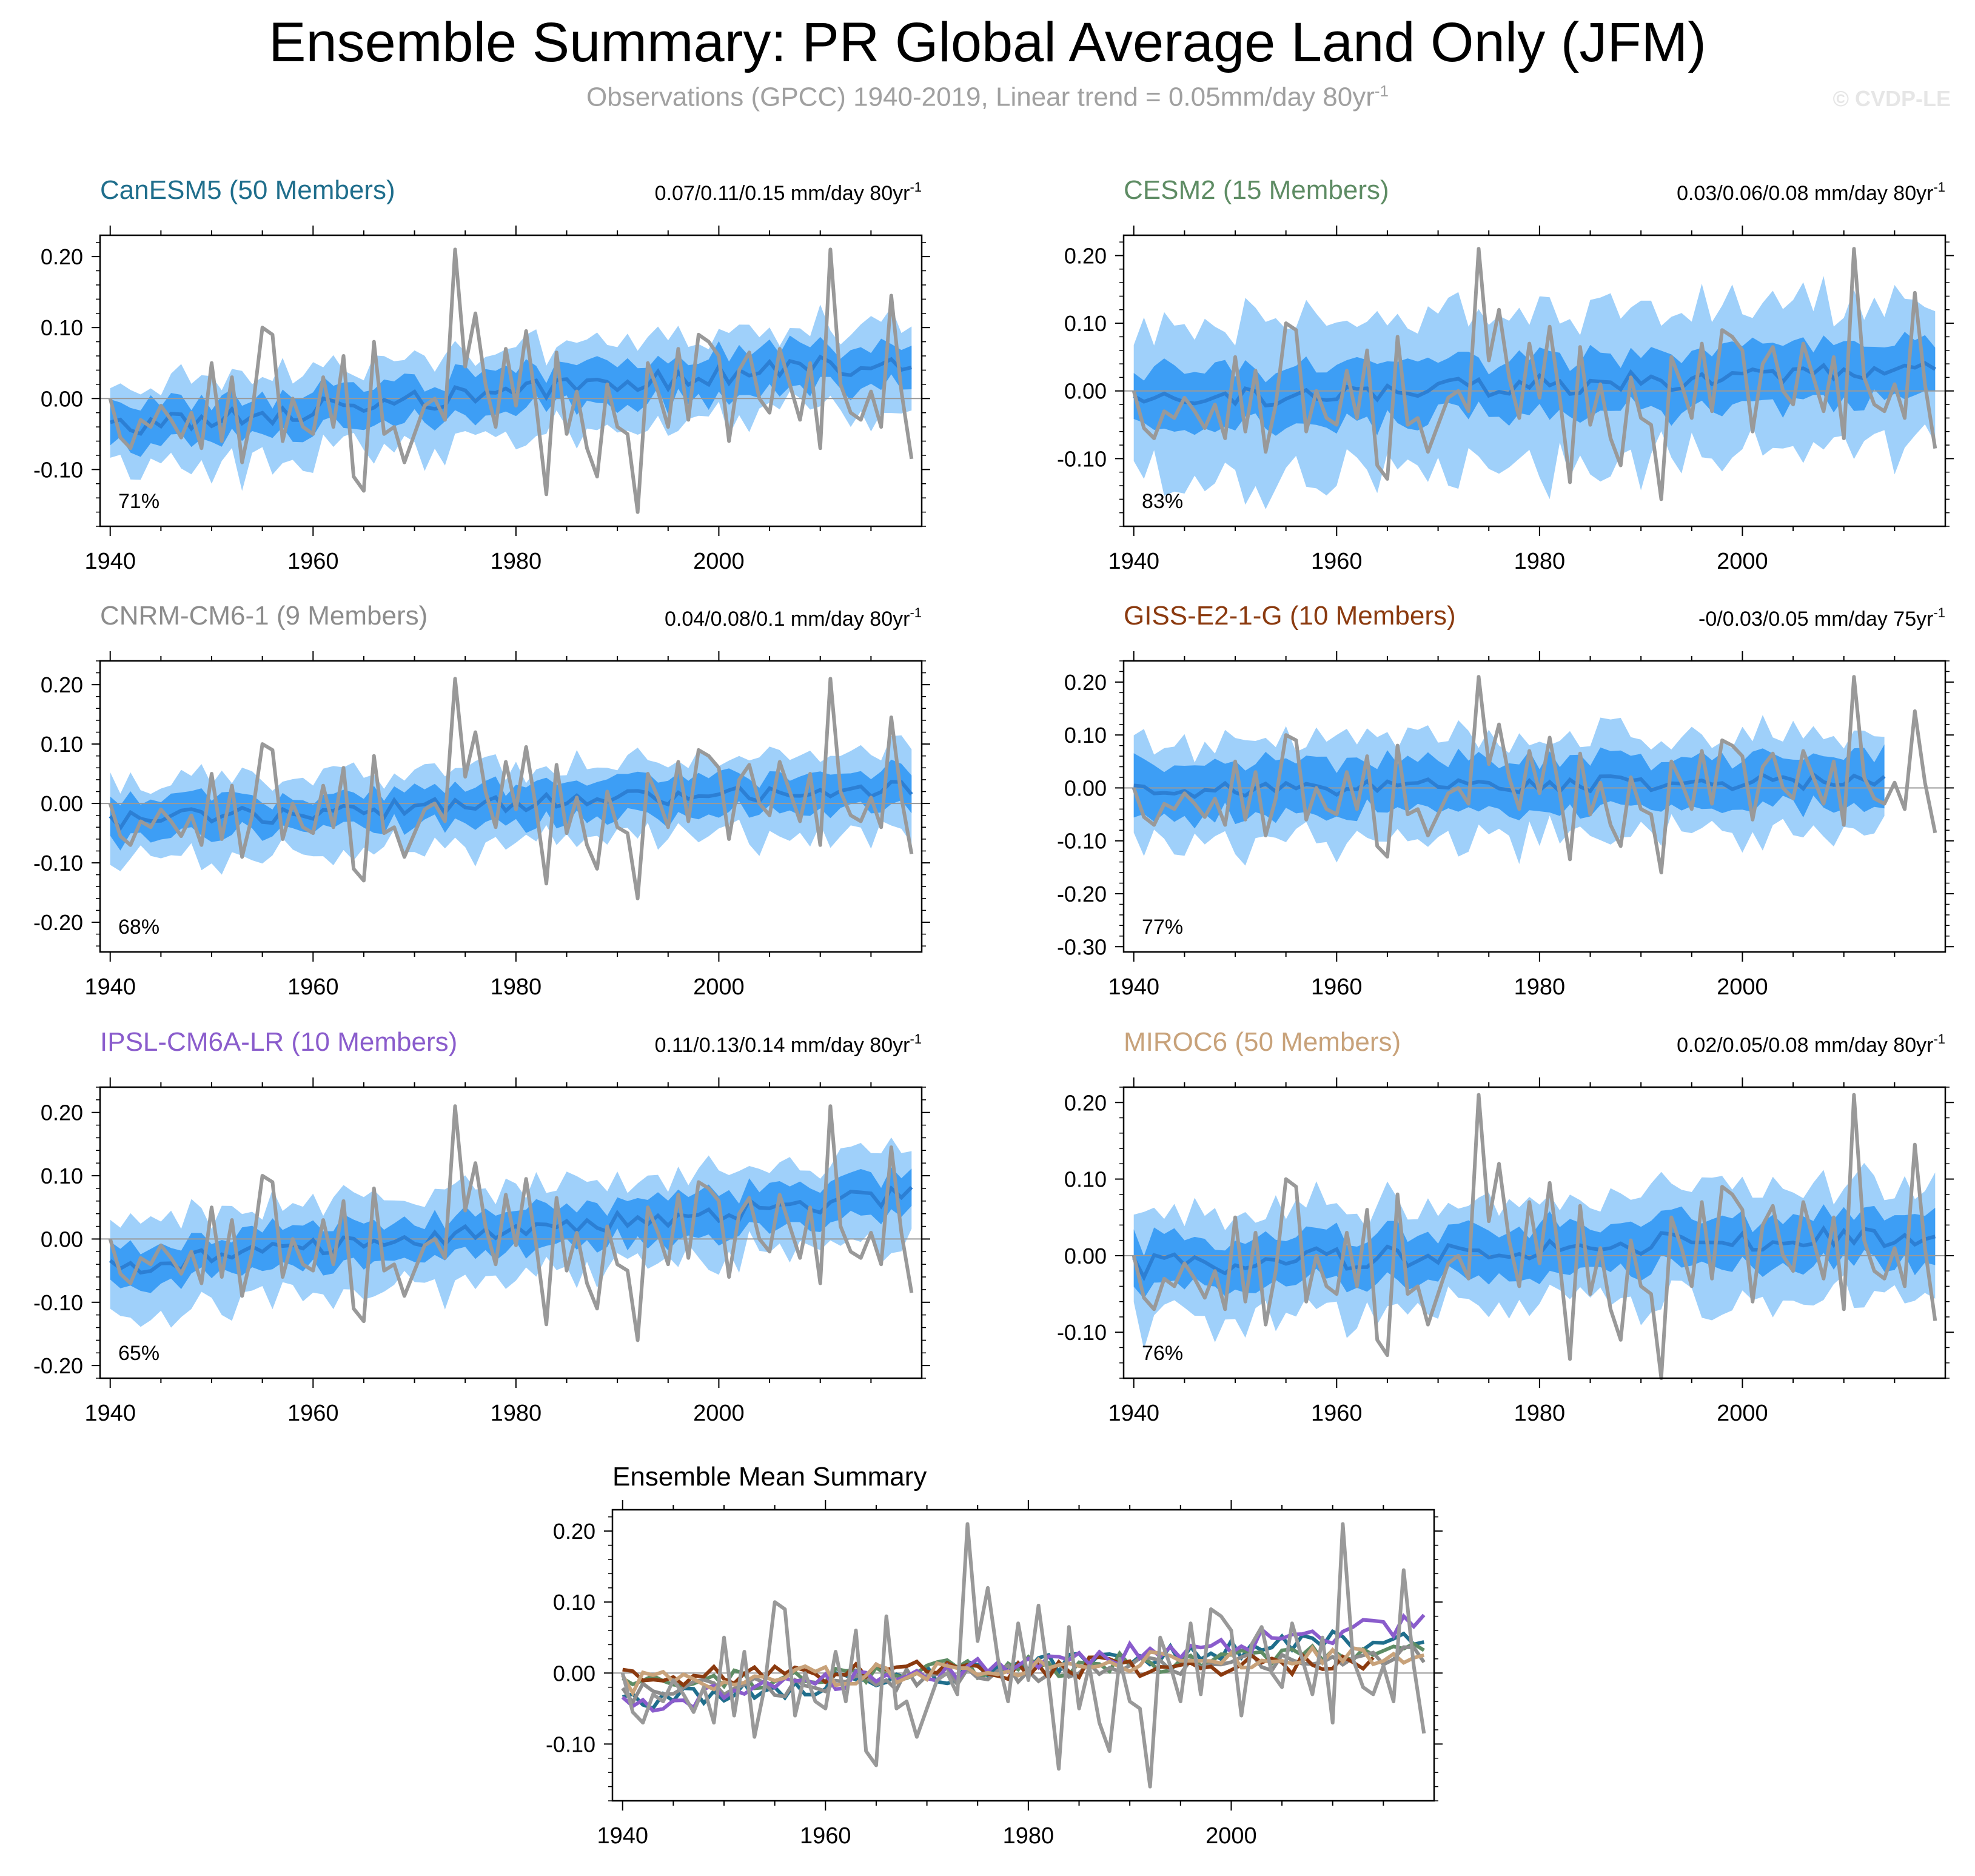 The width and height of the screenshot is (1975, 1876). What do you see at coordinates (248, 190) in the screenshot?
I see `panel-title: CanESM5 (50 Members)` at bounding box center [248, 190].